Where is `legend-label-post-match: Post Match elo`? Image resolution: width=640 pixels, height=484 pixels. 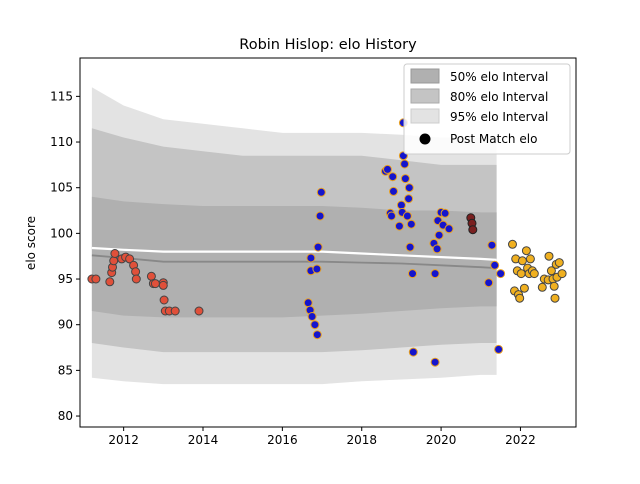 legend-label-post-match: Post Match elo is located at coordinates (493, 139).